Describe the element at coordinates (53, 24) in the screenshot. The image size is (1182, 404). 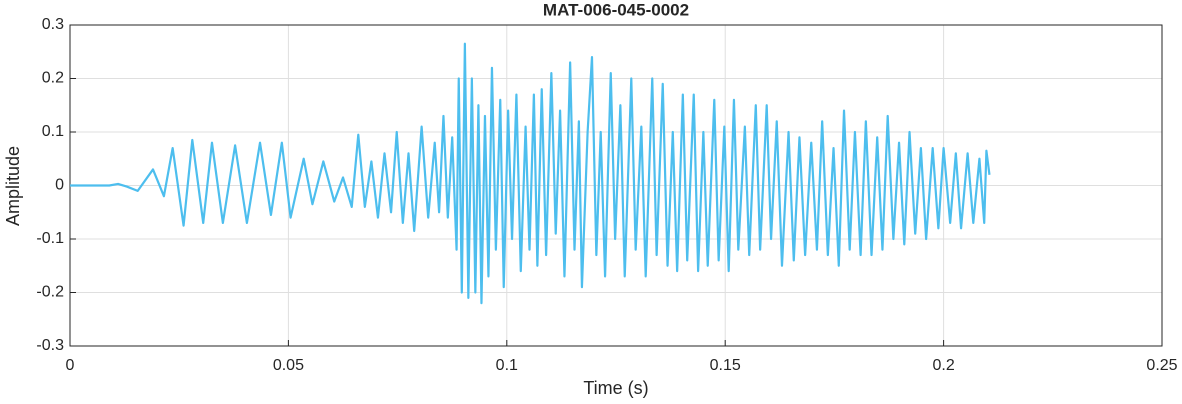
I see `y-tick-label: 0.3` at that location.